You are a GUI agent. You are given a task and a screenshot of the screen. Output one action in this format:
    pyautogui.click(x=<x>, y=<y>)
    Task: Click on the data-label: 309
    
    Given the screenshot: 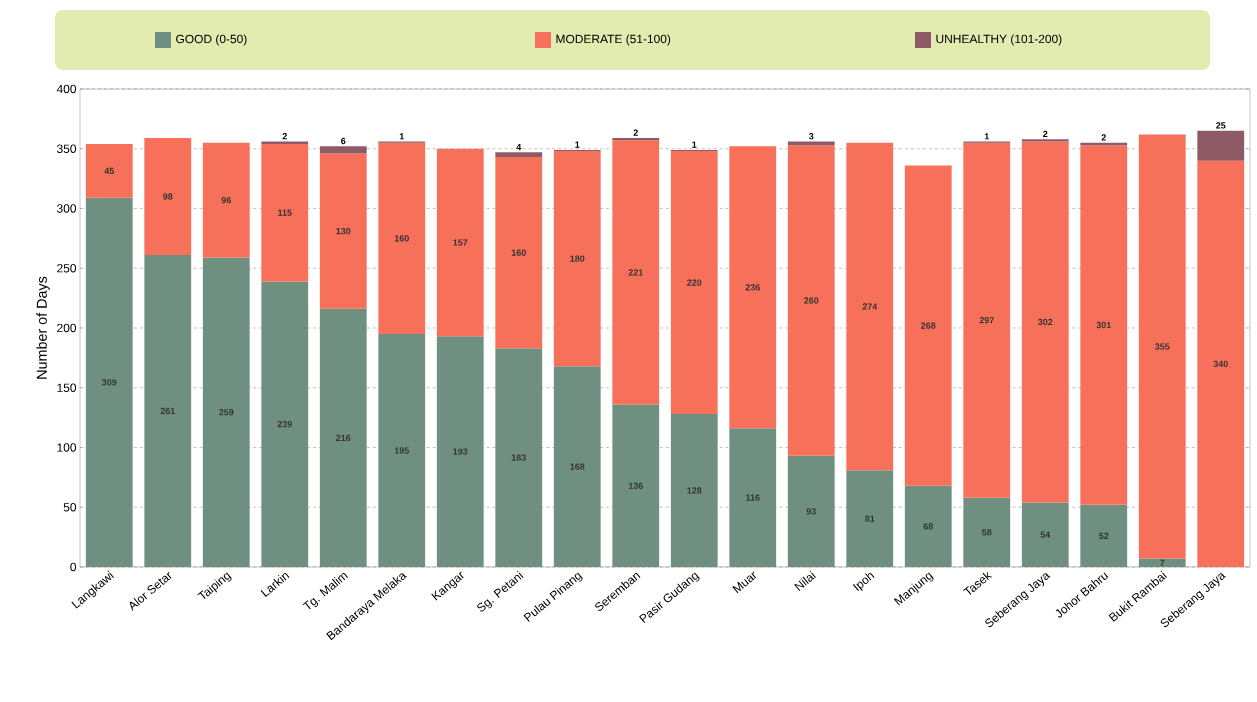 What is the action you would take?
    pyautogui.click(x=109, y=382)
    